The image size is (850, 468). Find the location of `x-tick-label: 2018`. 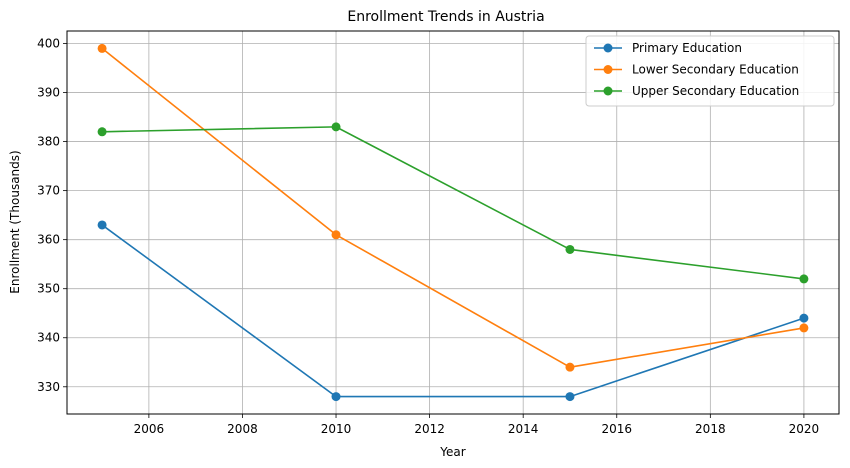

x-tick-label: 2018 is located at coordinates (710, 429).